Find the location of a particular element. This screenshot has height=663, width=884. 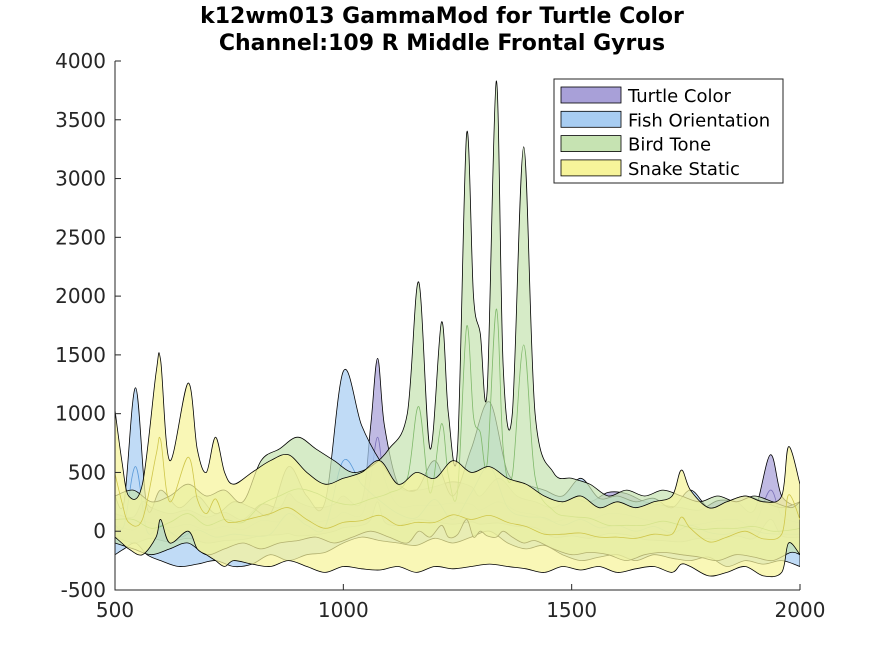

y-tick-label: 2500 is located at coordinates (80, 237).